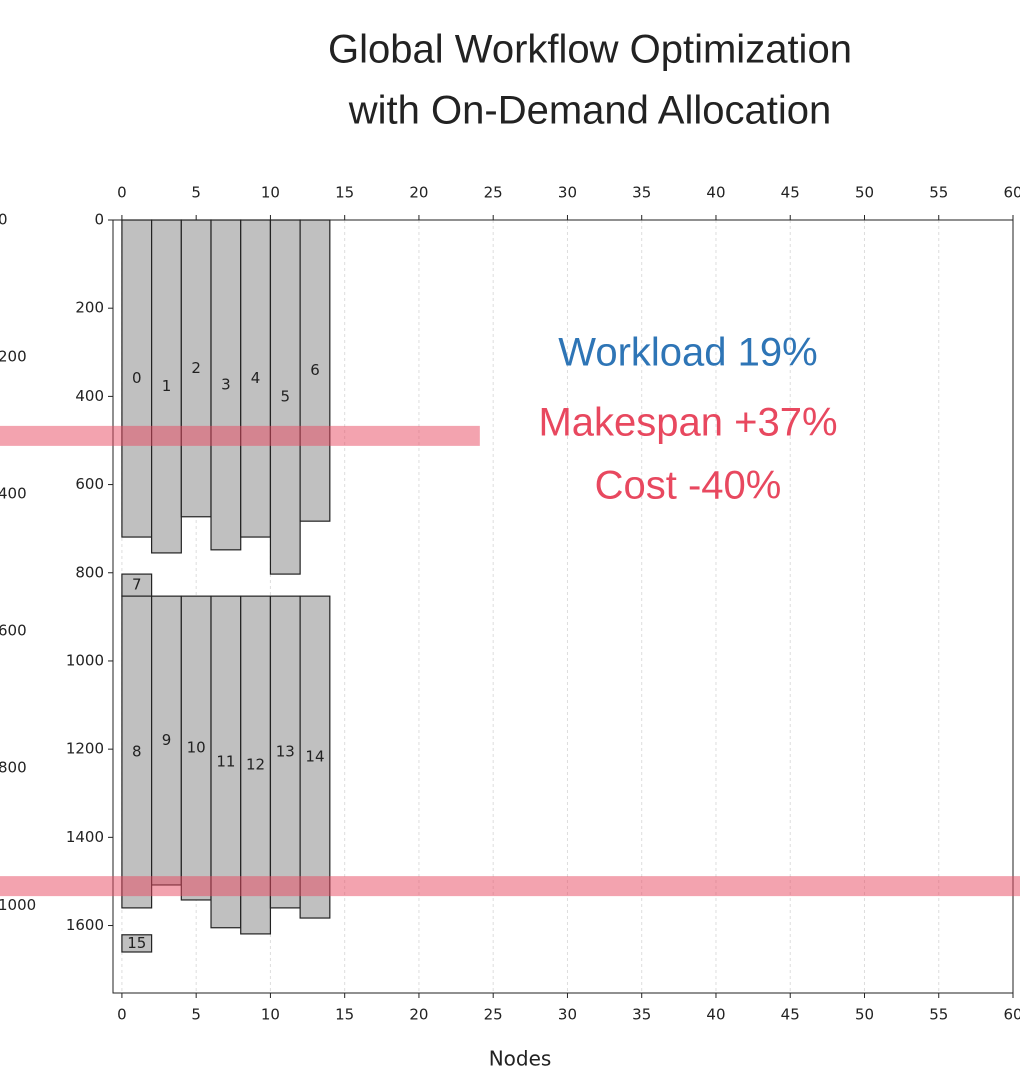 The image size is (1020, 1067). I want to click on x-axis-label: Nodes, so click(520, 1057).